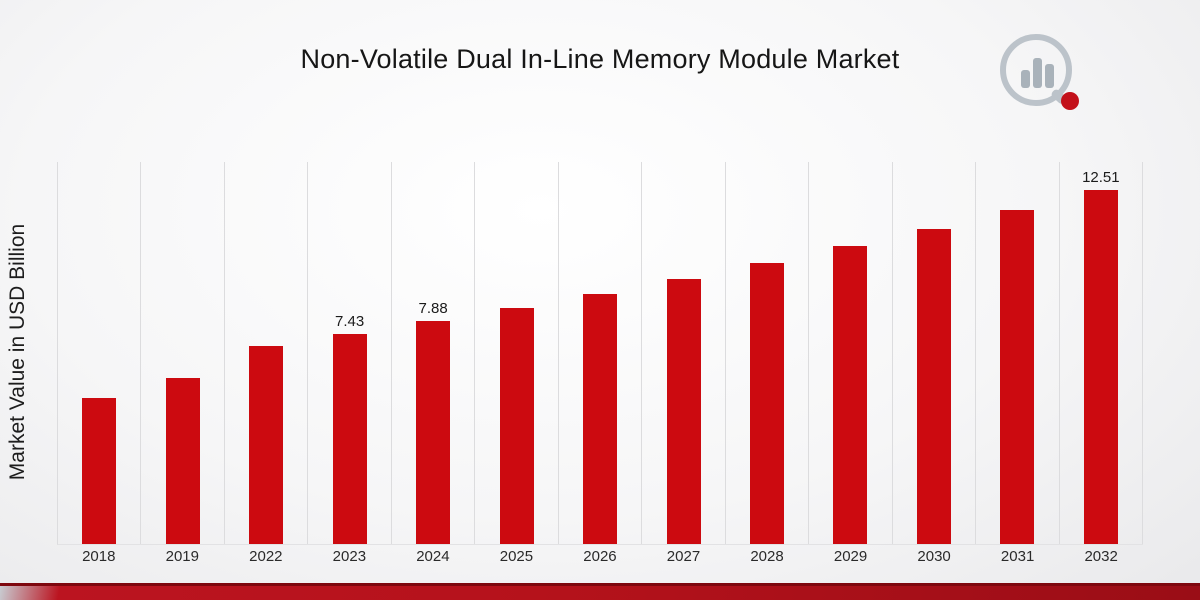 This screenshot has width=1200, height=600. I want to click on bar-chart-magnifier-icon, so click(1039, 72).